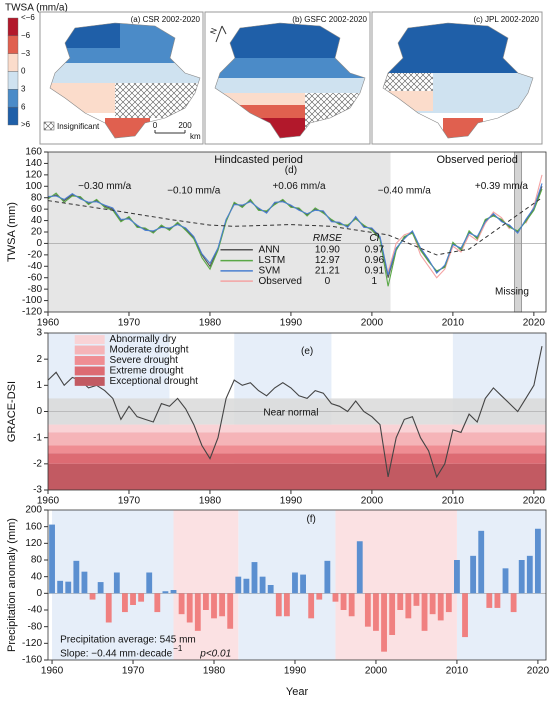 The height and width of the screenshot is (706, 554). I want to click on north-arrow, so click(221, 34).